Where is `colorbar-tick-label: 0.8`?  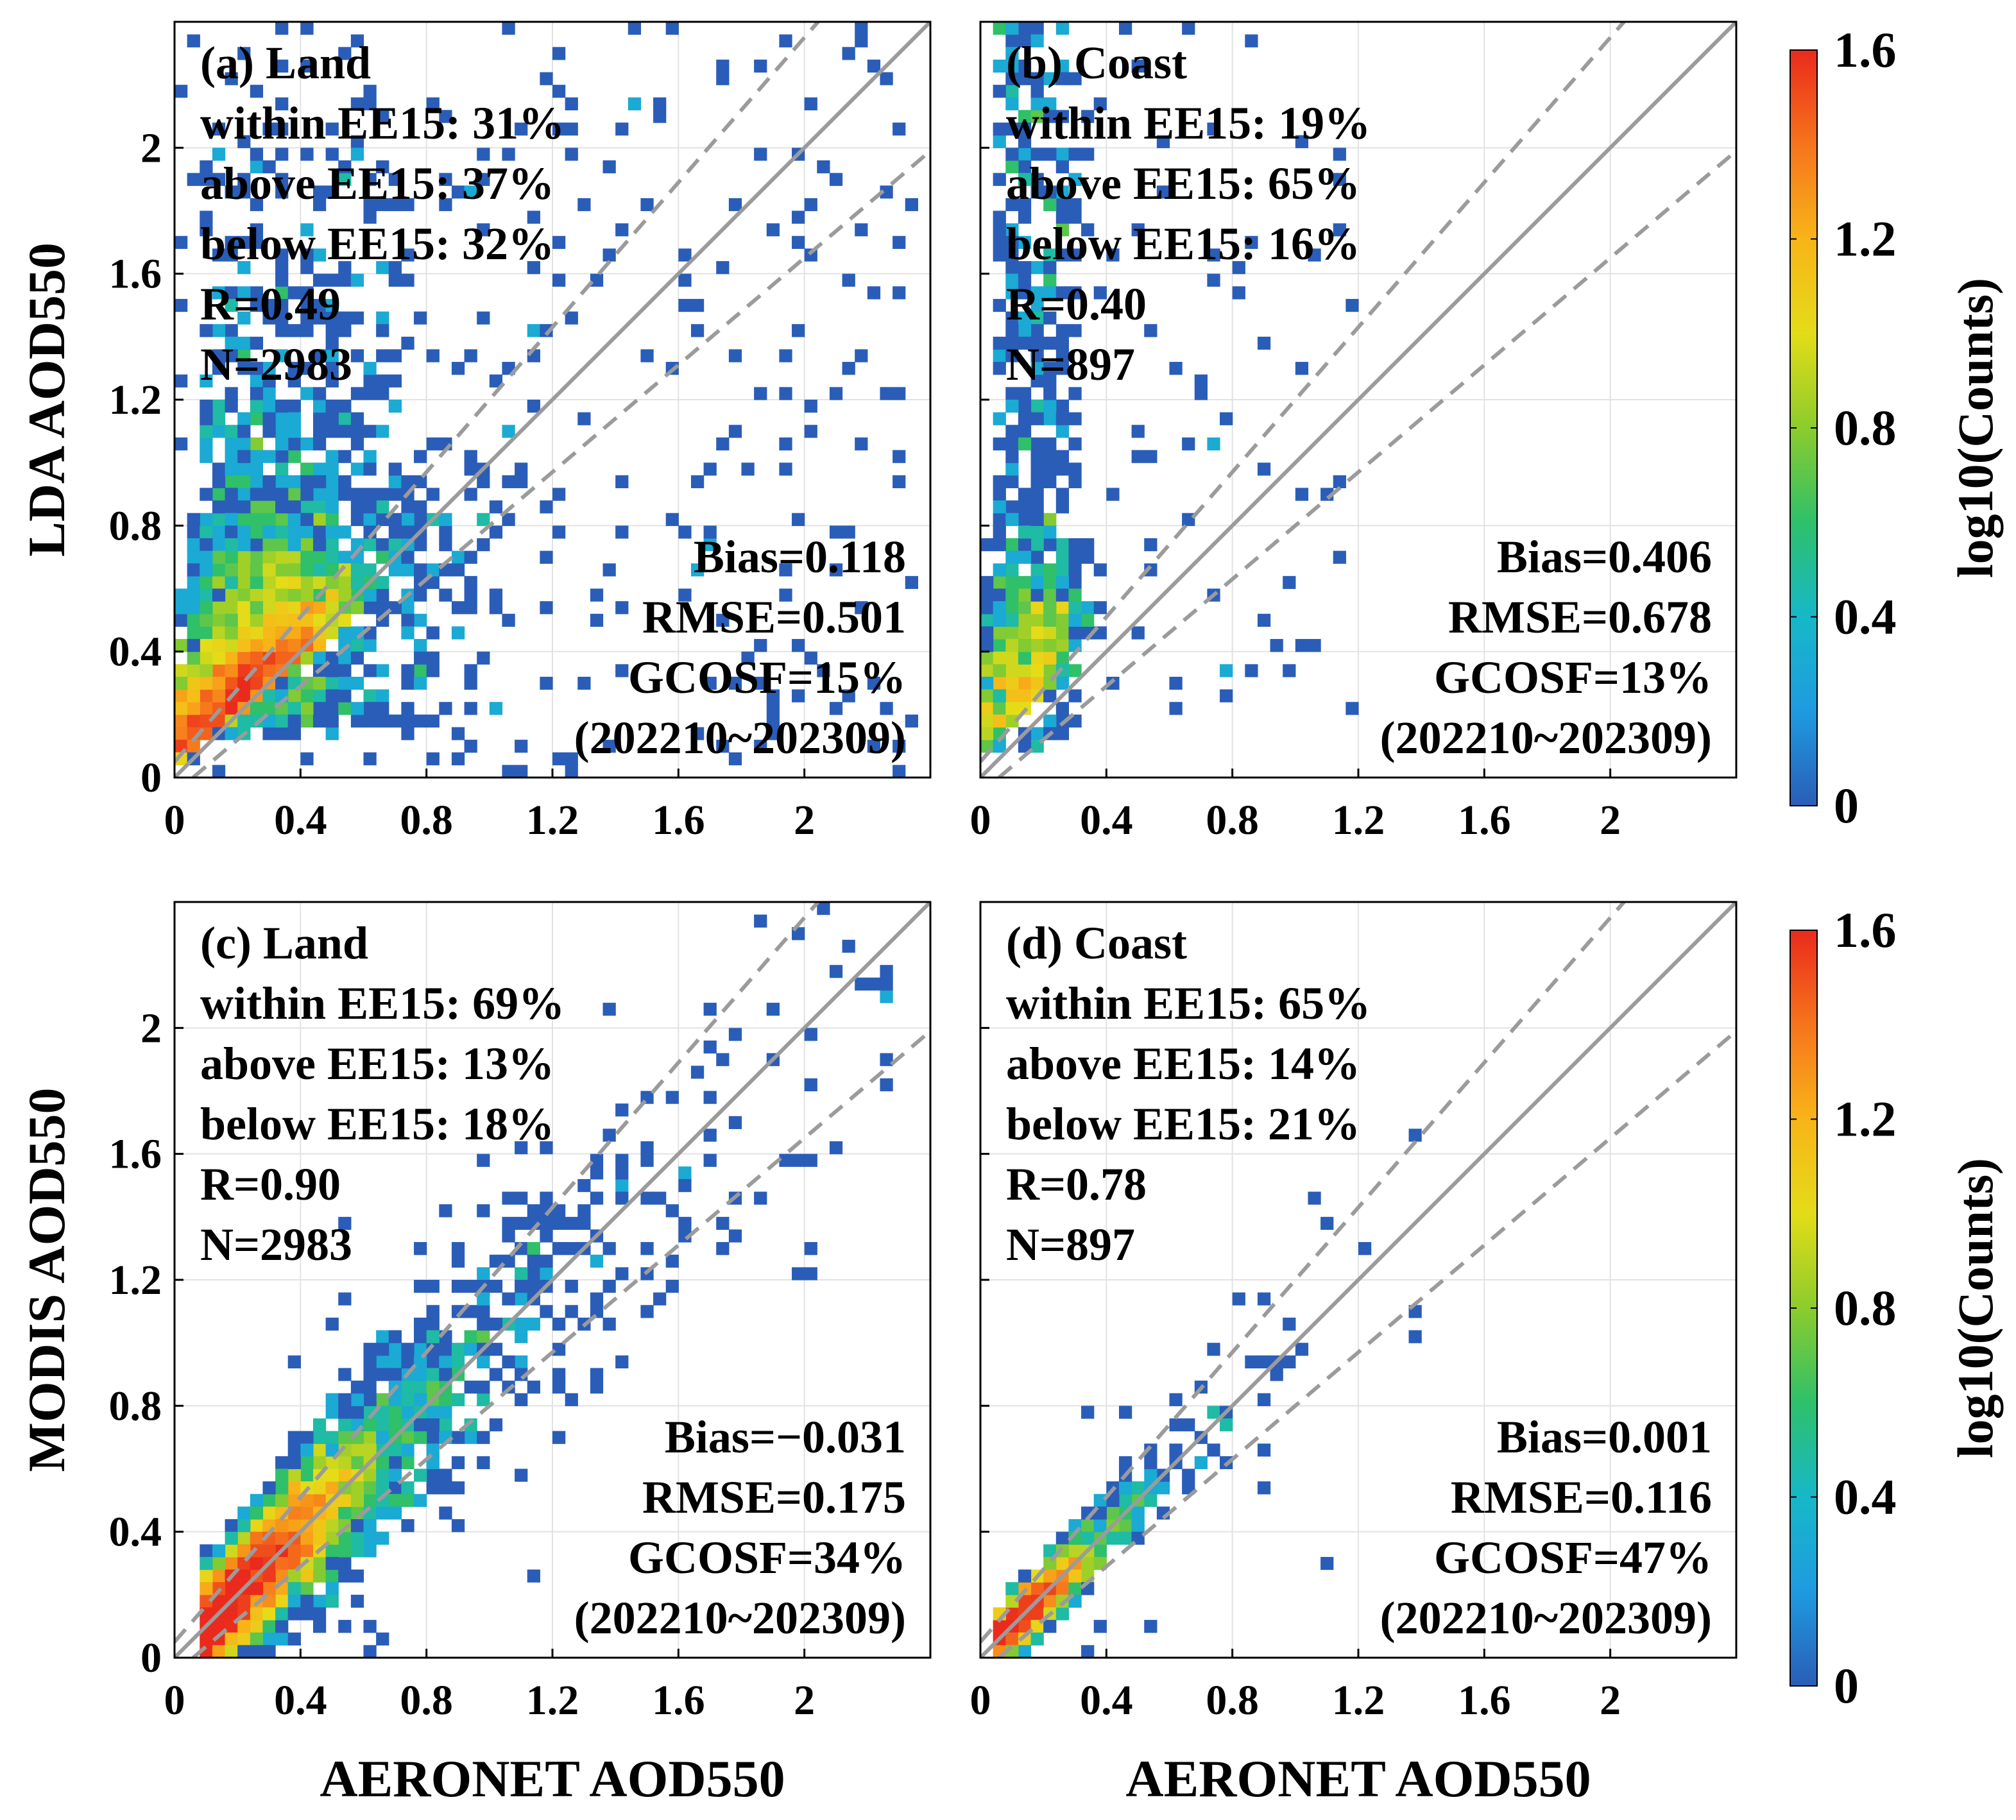 colorbar-tick-label: 0.8 is located at coordinates (1865, 427).